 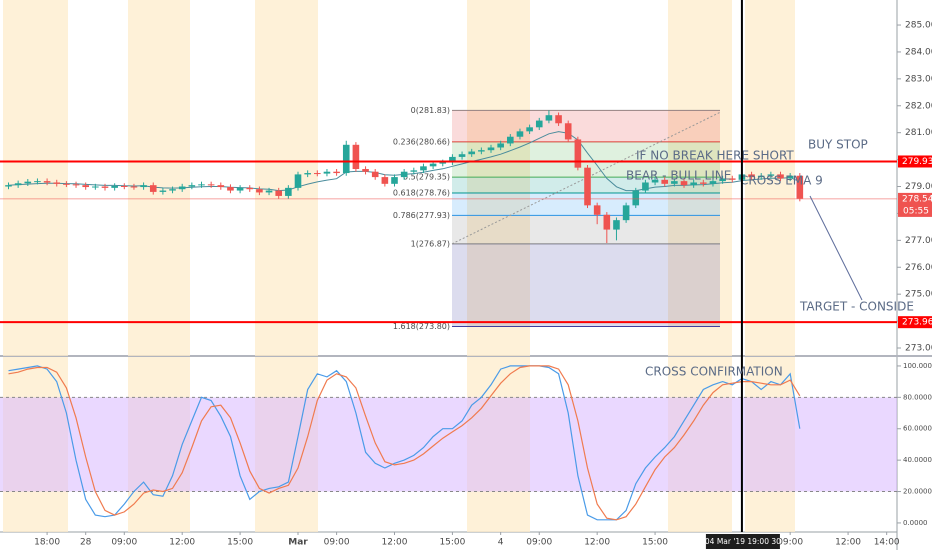 What do you see at coordinates (678, 176) in the screenshot?
I see `annotation: BEAR - BULL LINE` at bounding box center [678, 176].